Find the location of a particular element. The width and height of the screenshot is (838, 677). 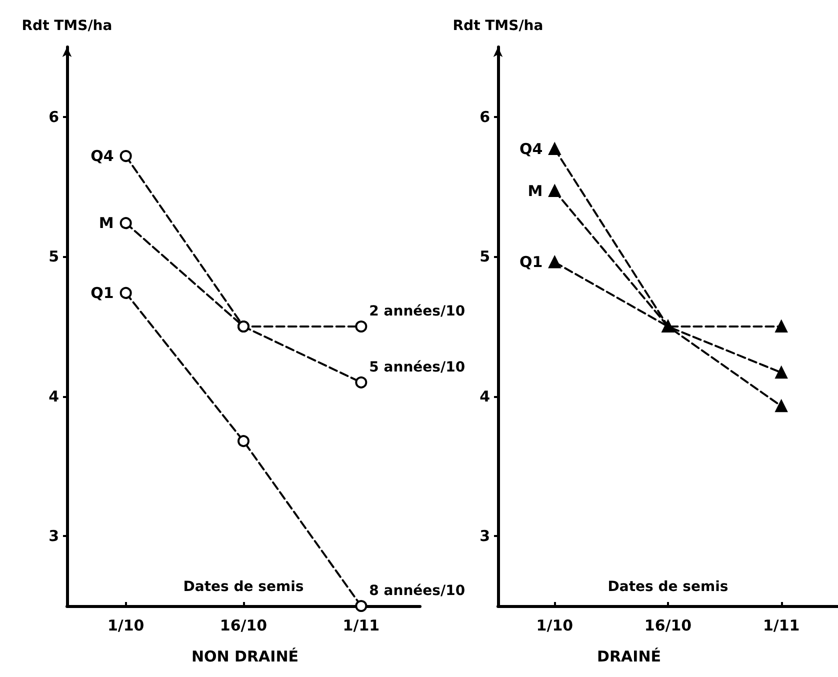

text: NON DRAINÉ is located at coordinates (245, 657).